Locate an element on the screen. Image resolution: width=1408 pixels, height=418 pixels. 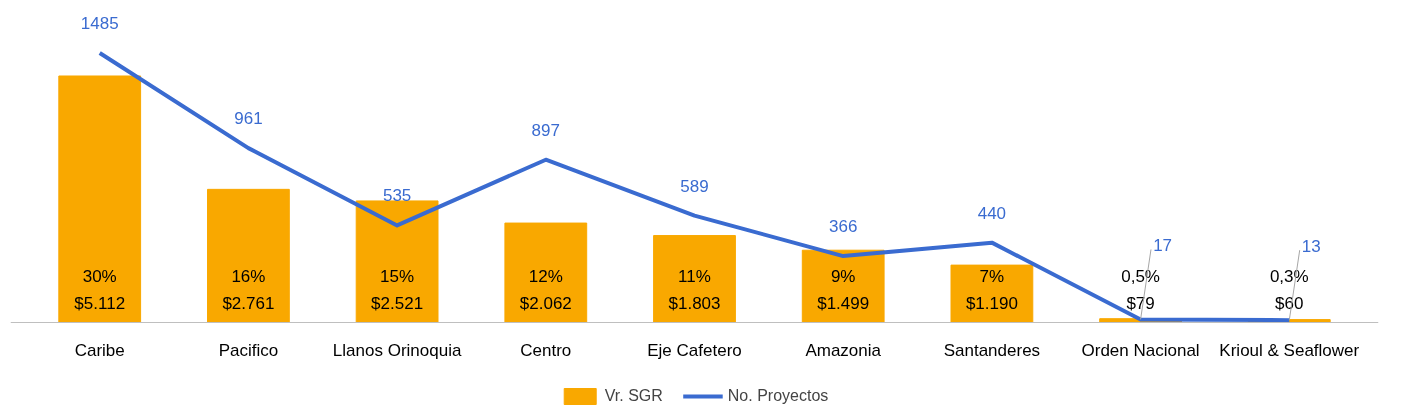
data-label: 11% $1.803 is located at coordinates (694, 289).